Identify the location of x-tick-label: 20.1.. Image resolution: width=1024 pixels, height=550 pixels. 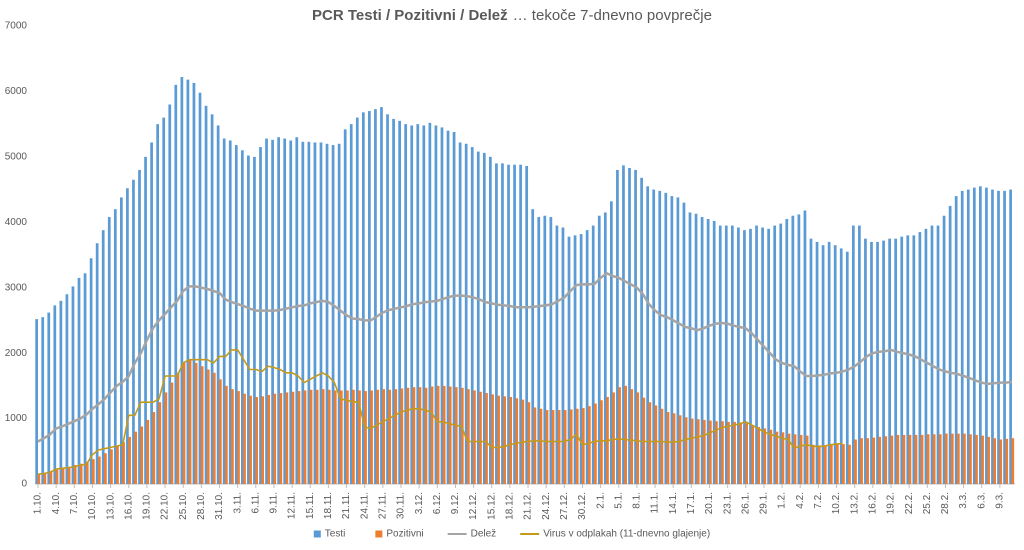
(709, 503).